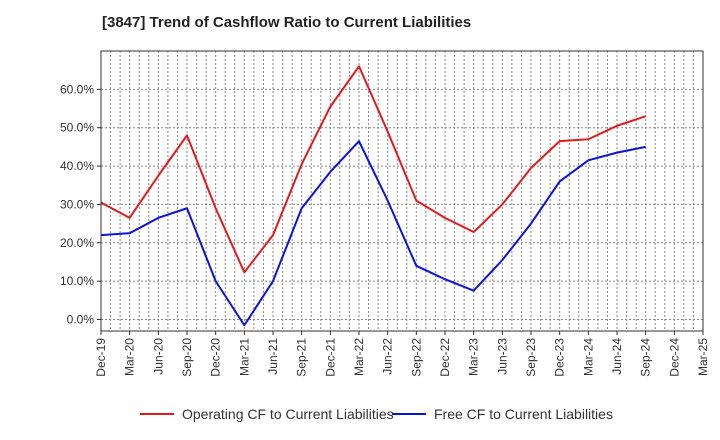  Describe the element at coordinates (187, 357) in the screenshot. I see `x-tick-label: Sep-20` at that location.